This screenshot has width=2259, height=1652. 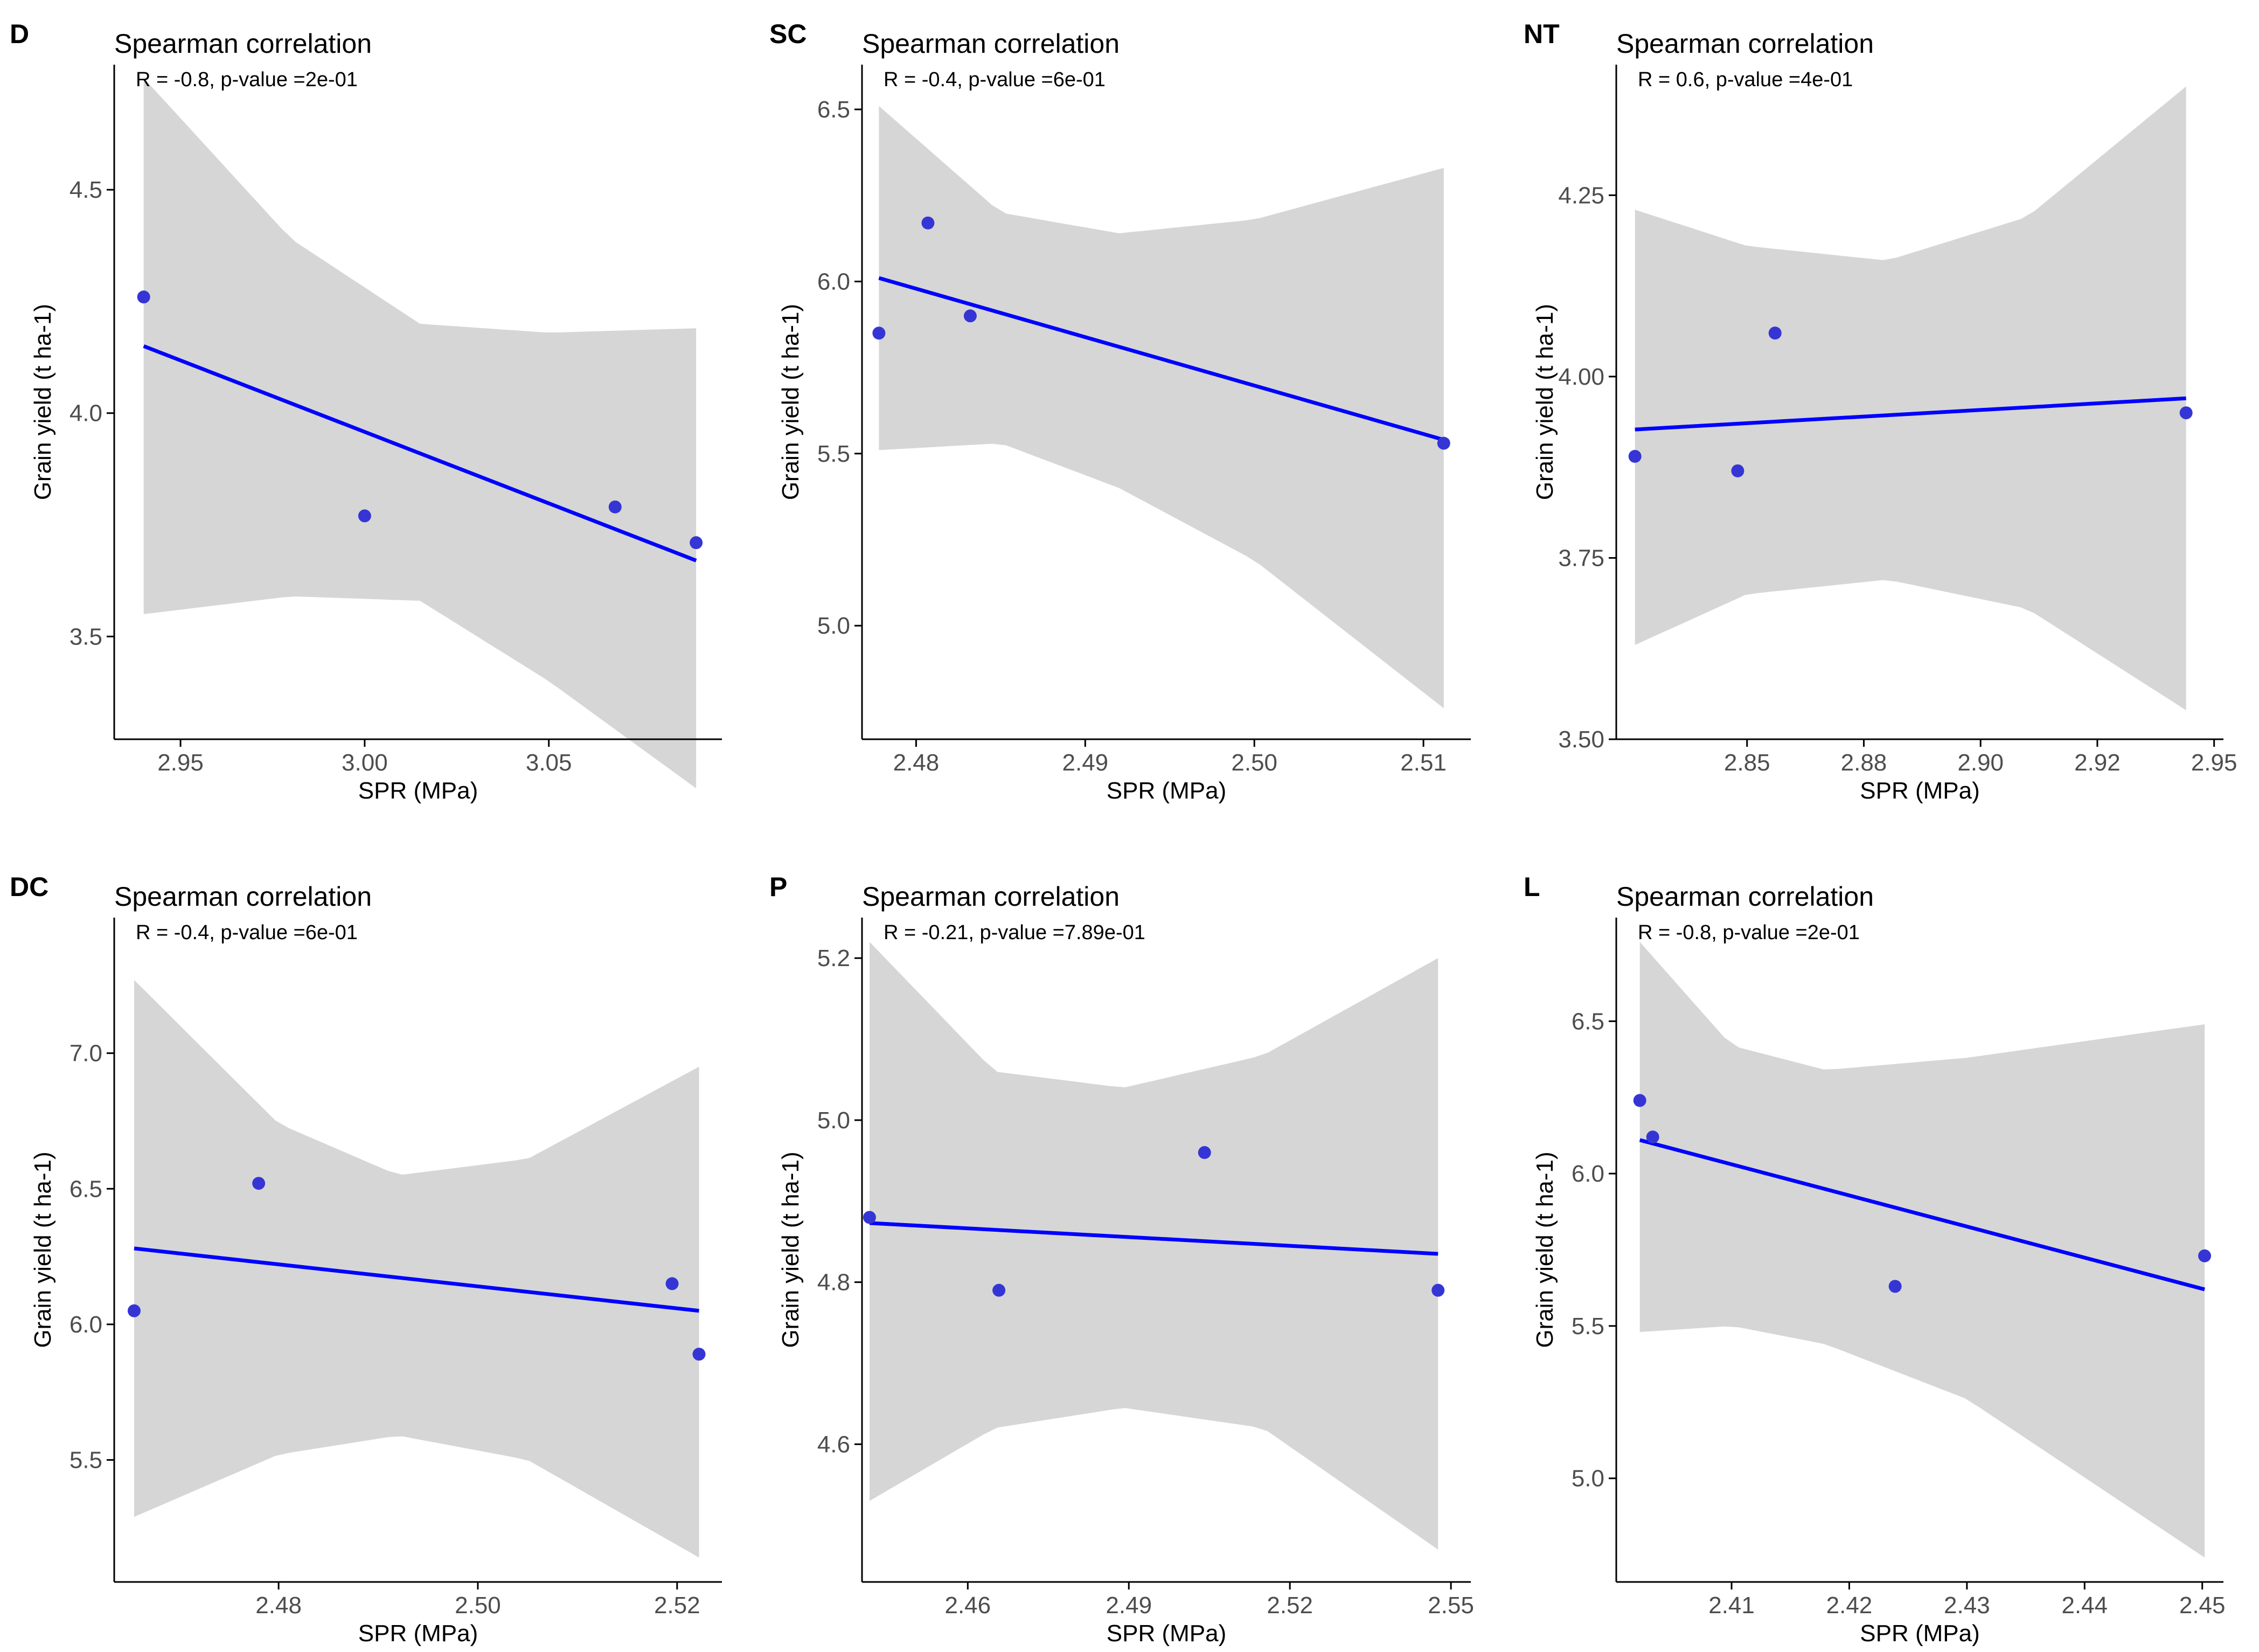 I want to click on x-tick-label: 2.46, so click(x=968, y=1605).